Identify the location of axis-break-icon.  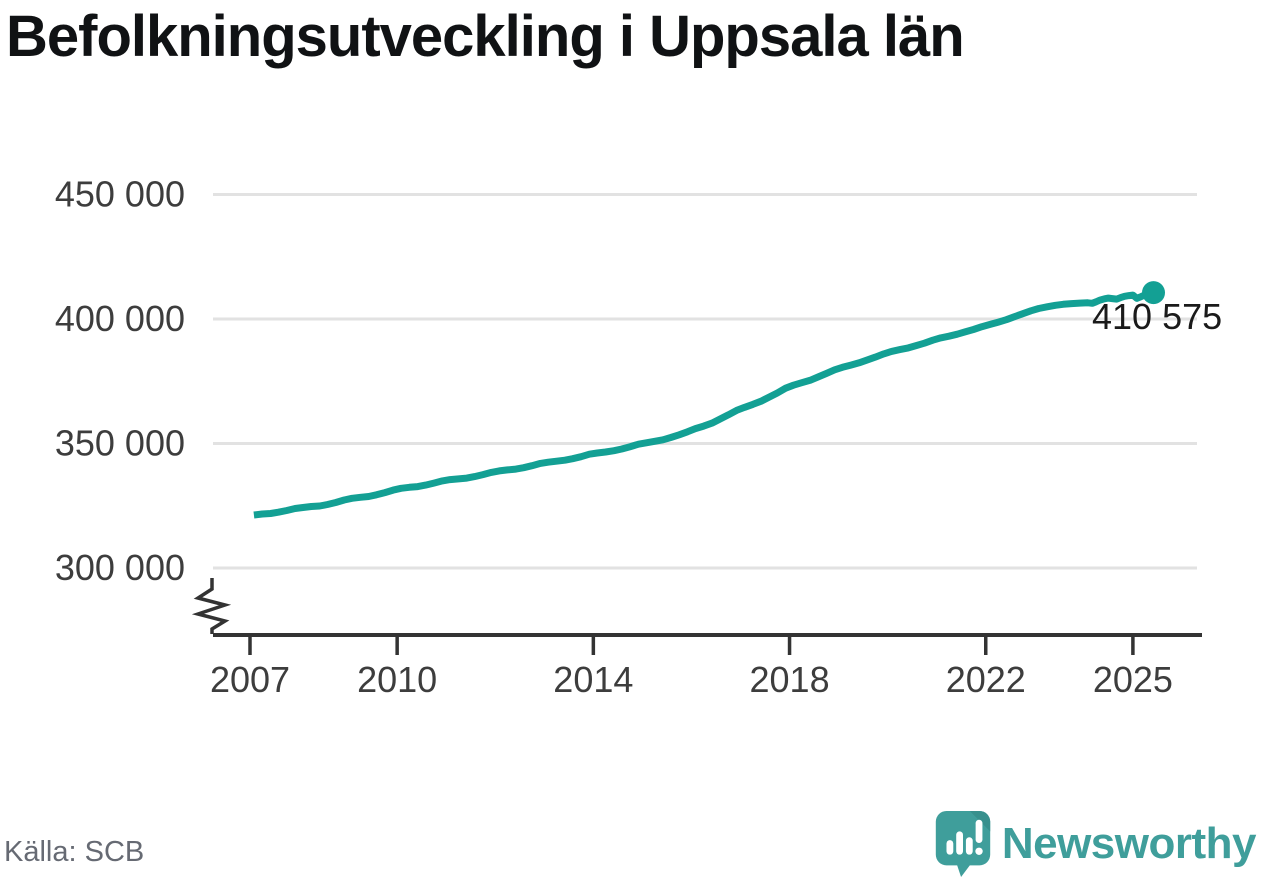
(211, 606).